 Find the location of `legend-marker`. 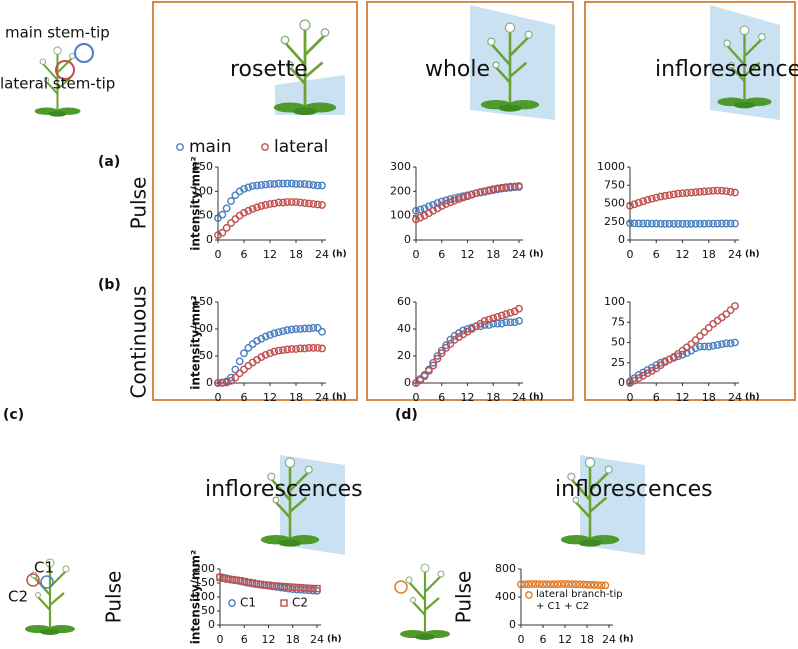

legend-marker is located at coordinates (180, 147).